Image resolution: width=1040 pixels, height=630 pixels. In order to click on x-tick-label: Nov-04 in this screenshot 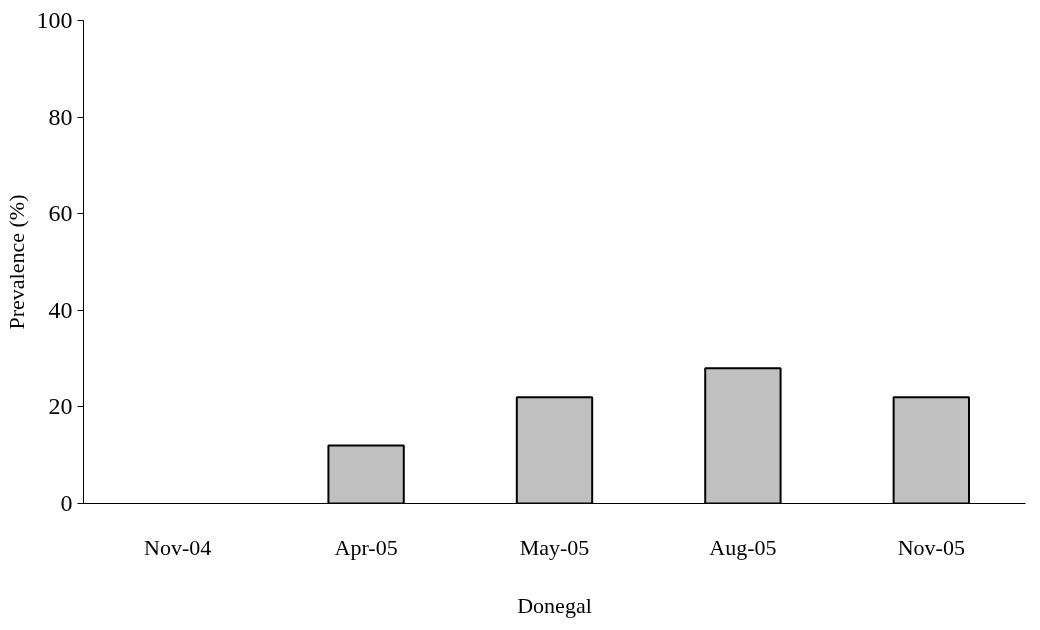, I will do `click(178, 547)`.